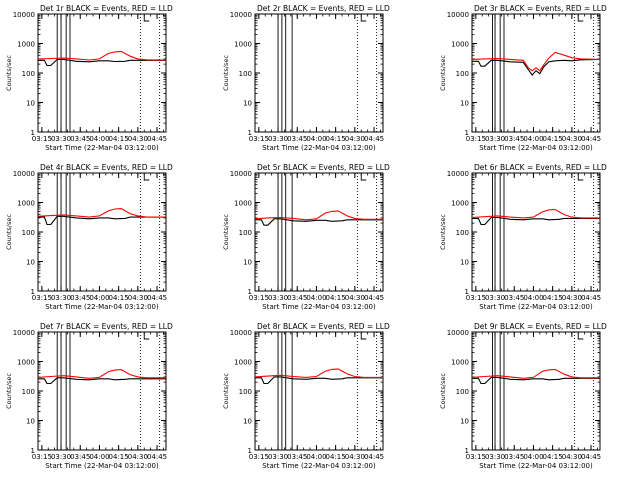 Image resolution: width=640 pixels, height=484 pixels. Describe the element at coordinates (540, 167) in the screenshot. I see `panel-title: Det 6r BLACK = Events, RED = LLD` at that location.